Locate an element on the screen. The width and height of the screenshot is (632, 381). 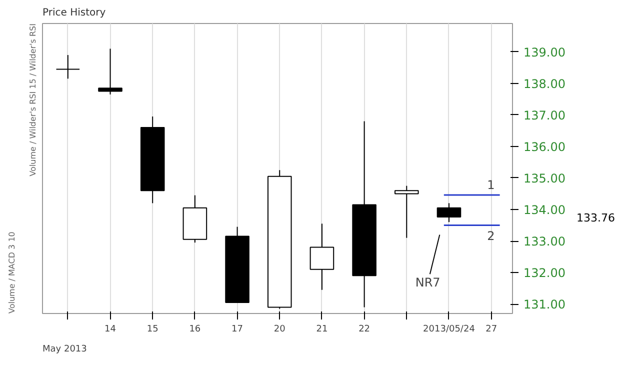
x-tick-label: 2013/05/24 is located at coordinates (449, 329).